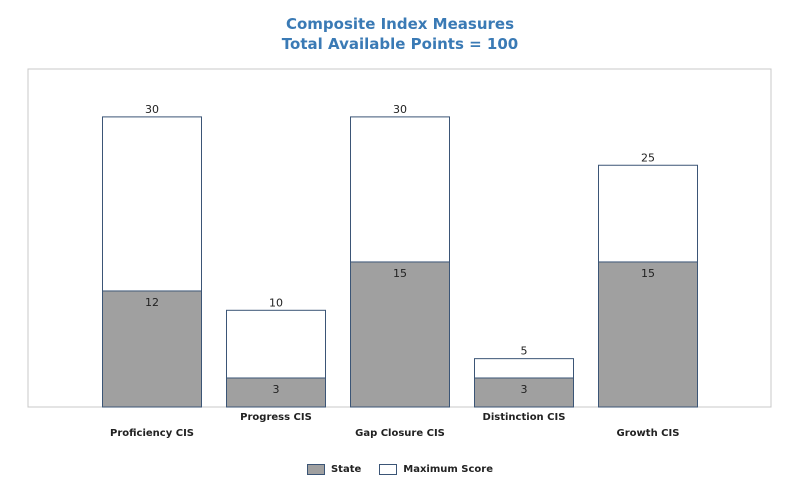  What do you see at coordinates (276, 417) in the screenshot?
I see `category-label-progress-cis: Progress CIS` at bounding box center [276, 417].